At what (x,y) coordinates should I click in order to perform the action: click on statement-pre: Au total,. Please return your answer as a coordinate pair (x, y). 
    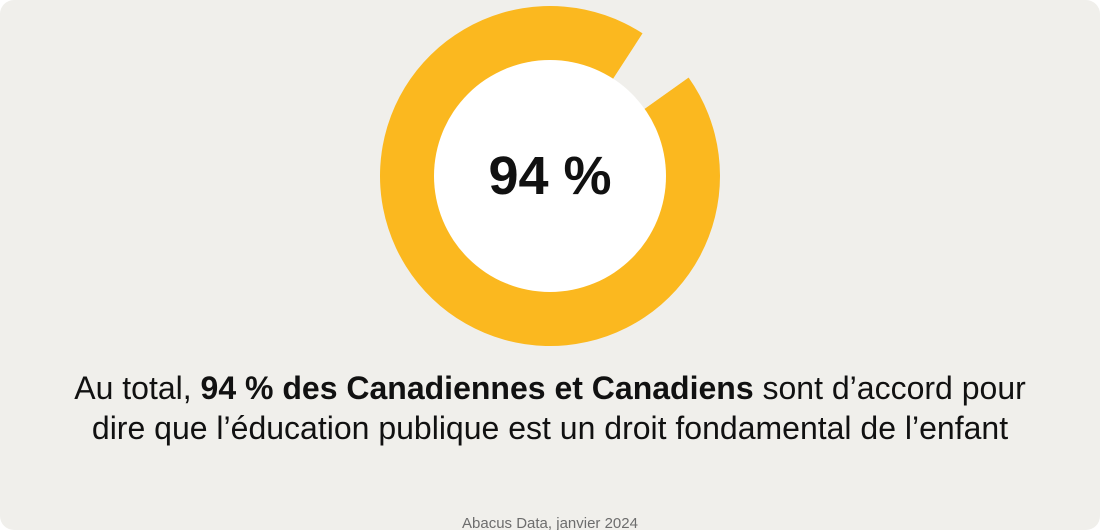
    Looking at the image, I should click on (137, 388).